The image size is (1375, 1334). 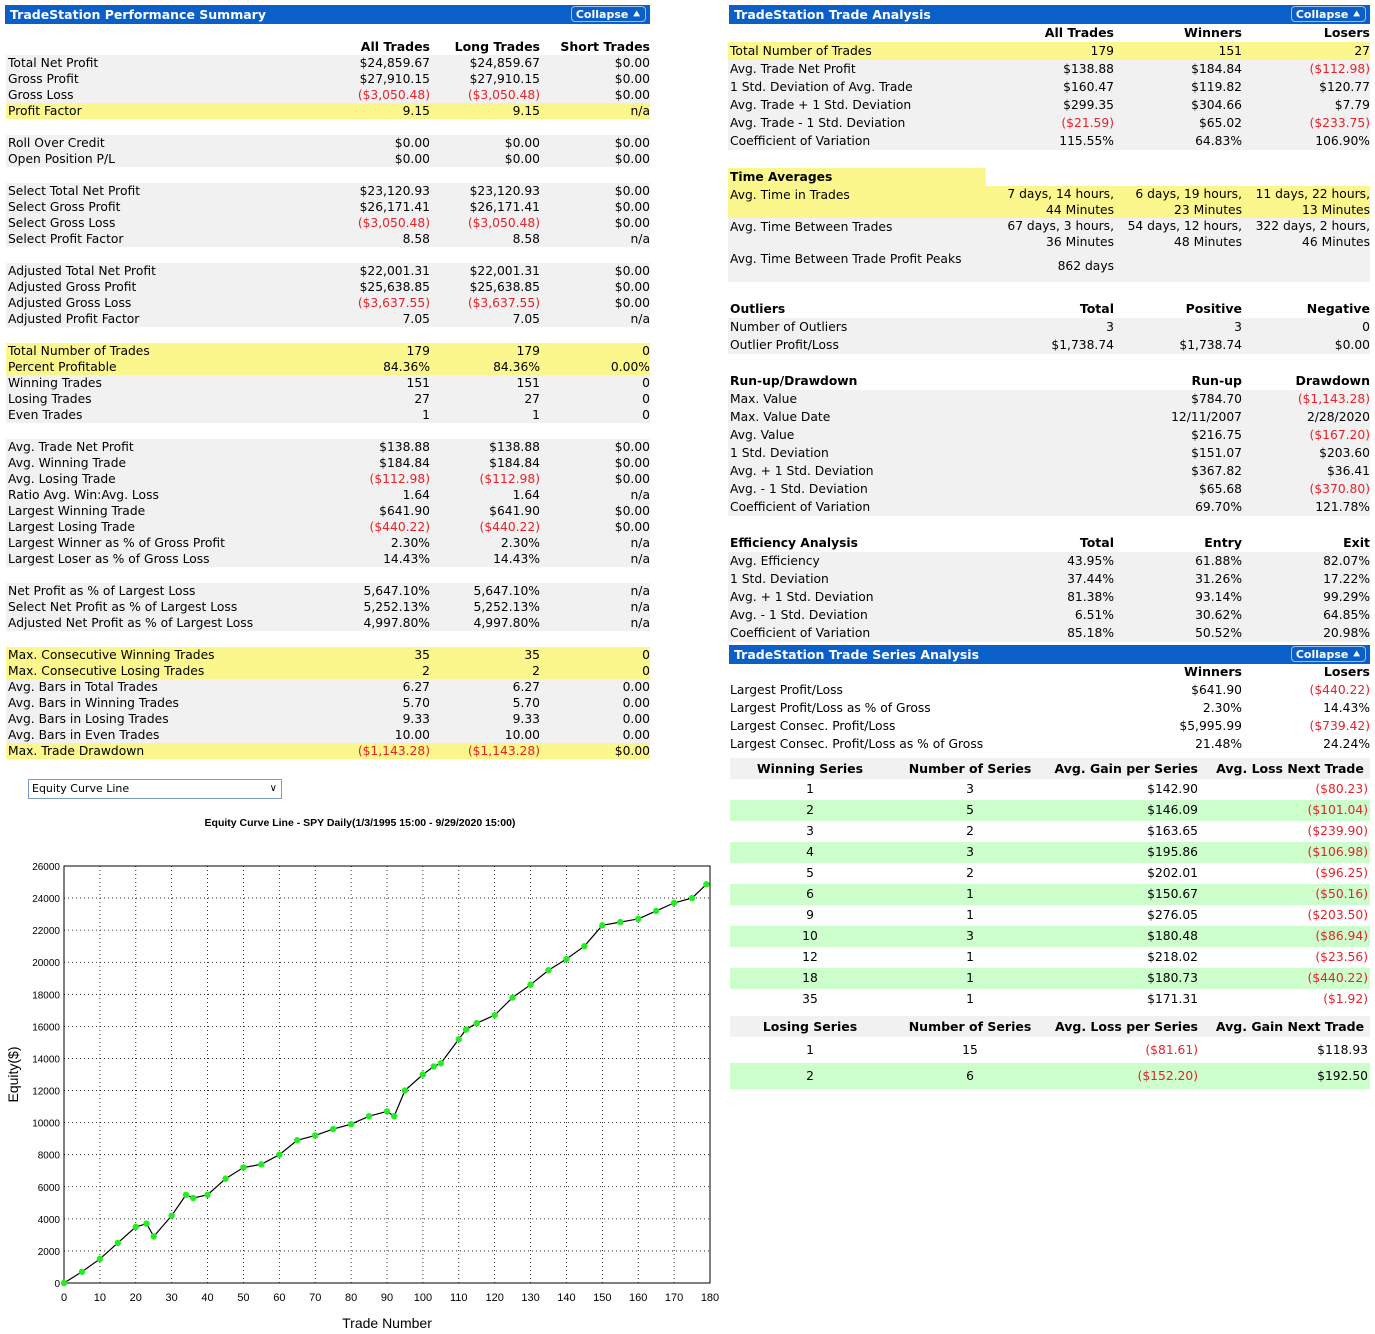 What do you see at coordinates (315, 1298) in the screenshot?
I see `x-tick-label: 70` at bounding box center [315, 1298].